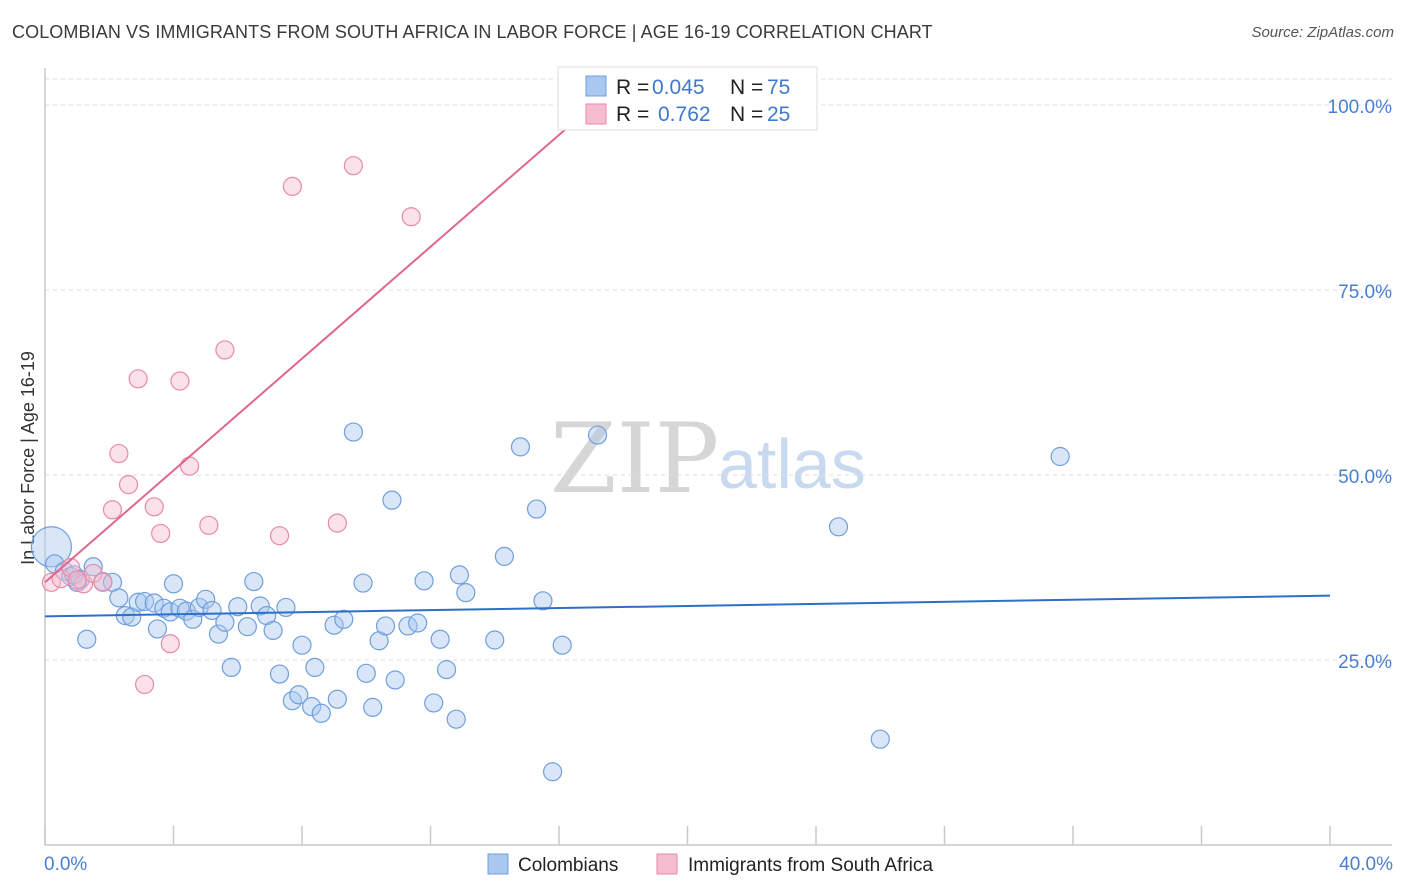  I want to click on x-tick-labels: 0.0% 40.0%, so click(718, 864).